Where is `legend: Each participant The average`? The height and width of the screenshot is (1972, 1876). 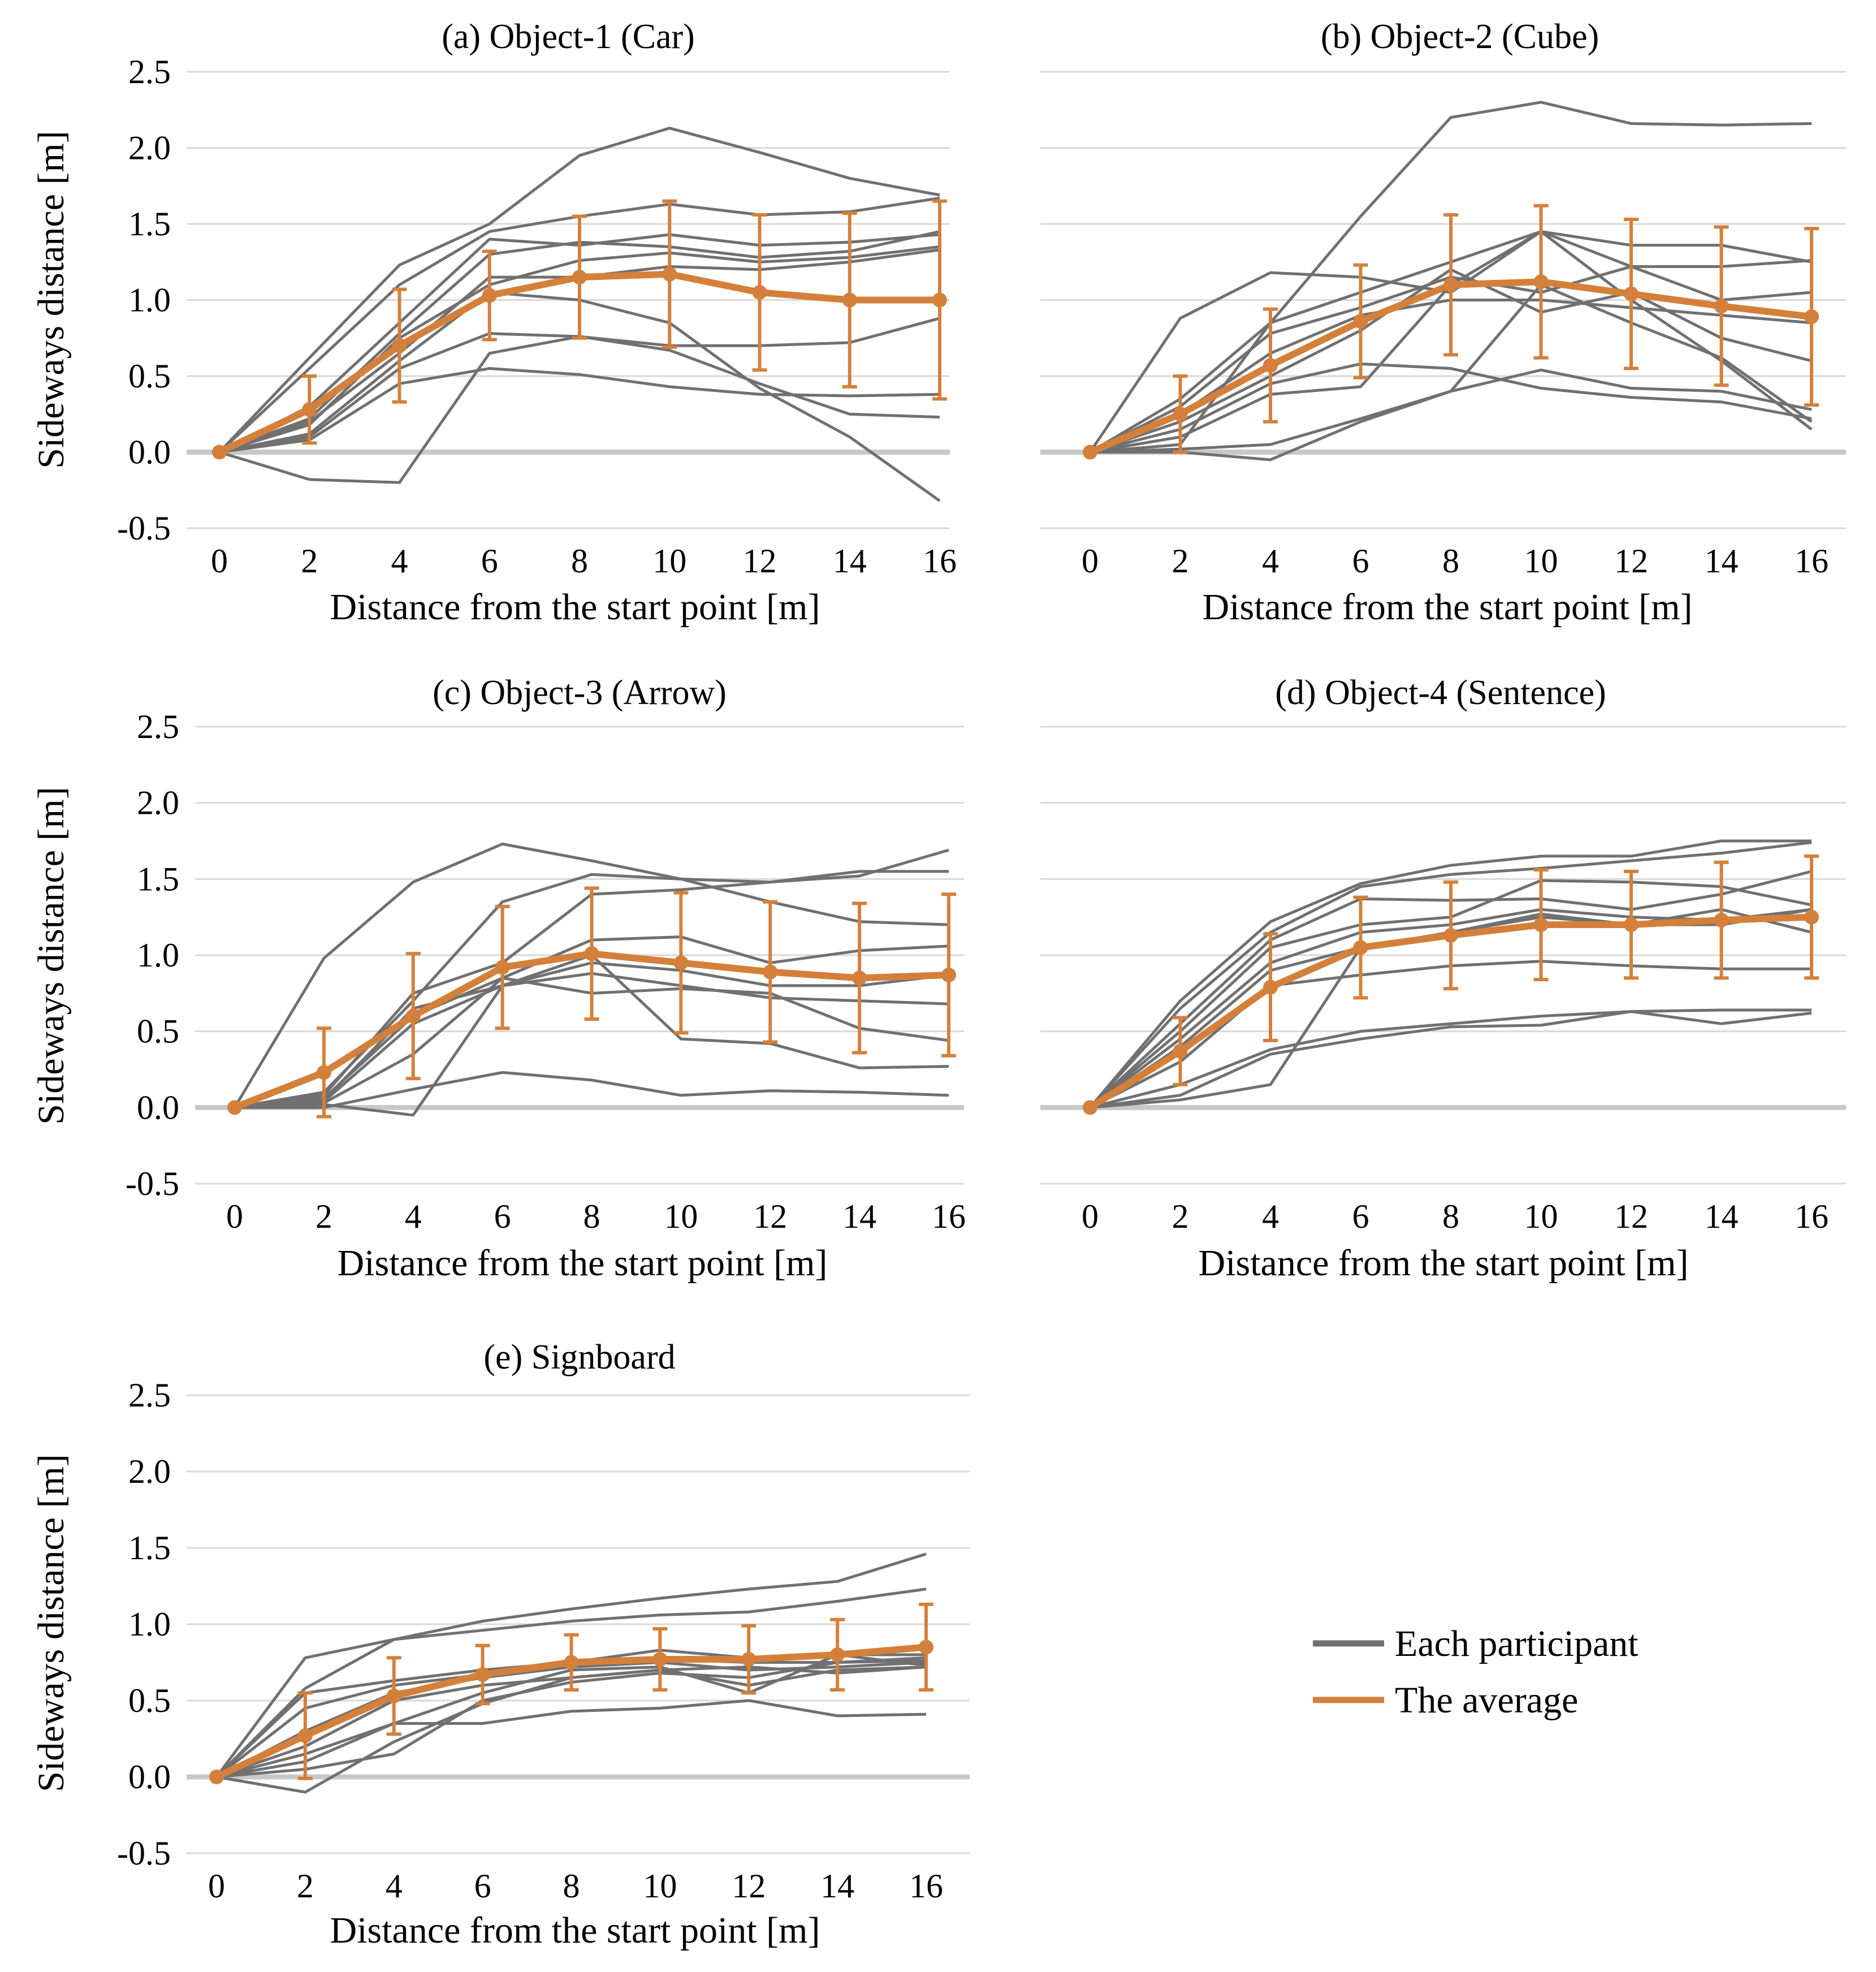
legend: Each participant The average is located at coordinates (1476, 1672).